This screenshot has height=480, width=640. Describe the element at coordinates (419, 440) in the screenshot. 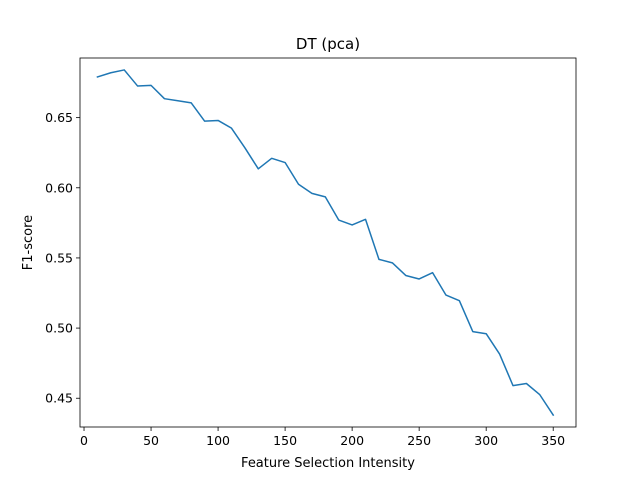

I see `x-tick-label: 250` at that location.